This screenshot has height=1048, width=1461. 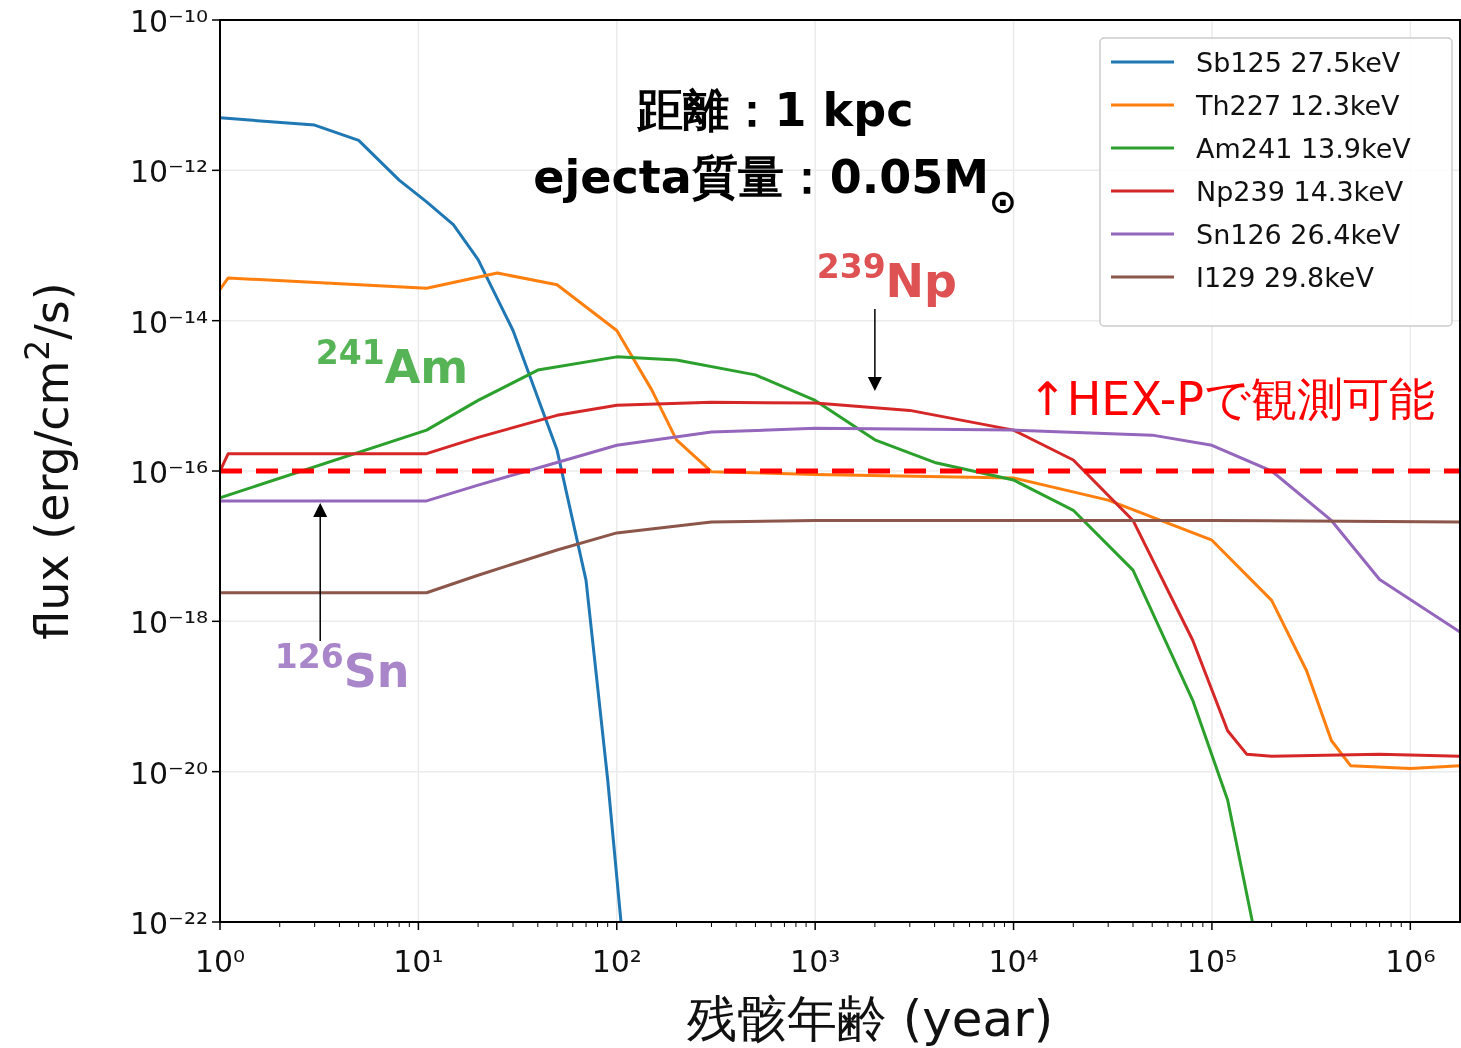 What do you see at coordinates (815, 961) in the screenshot?
I see `x-tick-label: 10³` at bounding box center [815, 961].